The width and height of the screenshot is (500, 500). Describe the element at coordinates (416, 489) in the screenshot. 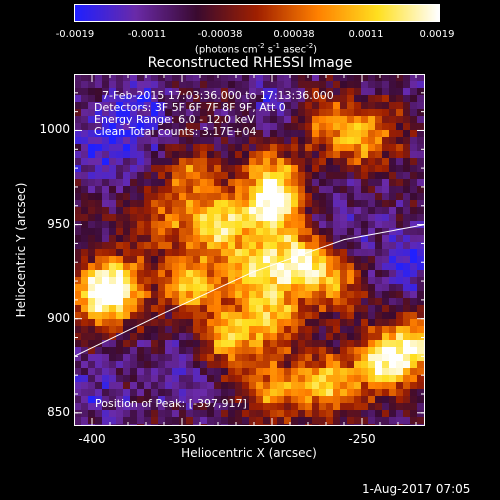

I see `generation-date: 1-Aug-2017 07:05` at that location.